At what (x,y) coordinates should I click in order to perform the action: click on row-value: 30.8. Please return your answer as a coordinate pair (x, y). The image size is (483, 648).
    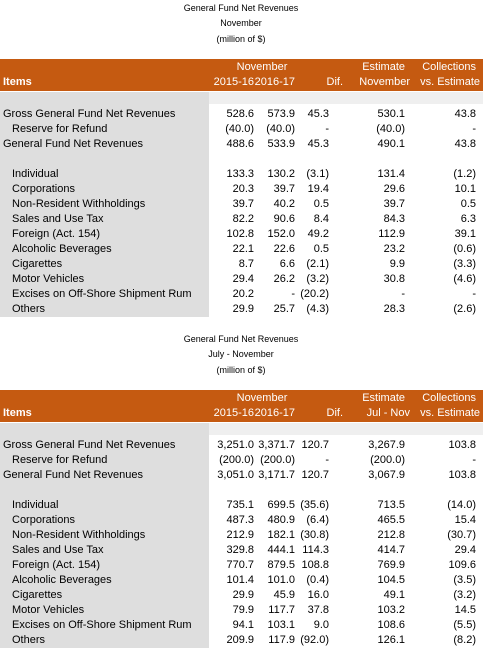
    Looking at the image, I should click on (394, 279).